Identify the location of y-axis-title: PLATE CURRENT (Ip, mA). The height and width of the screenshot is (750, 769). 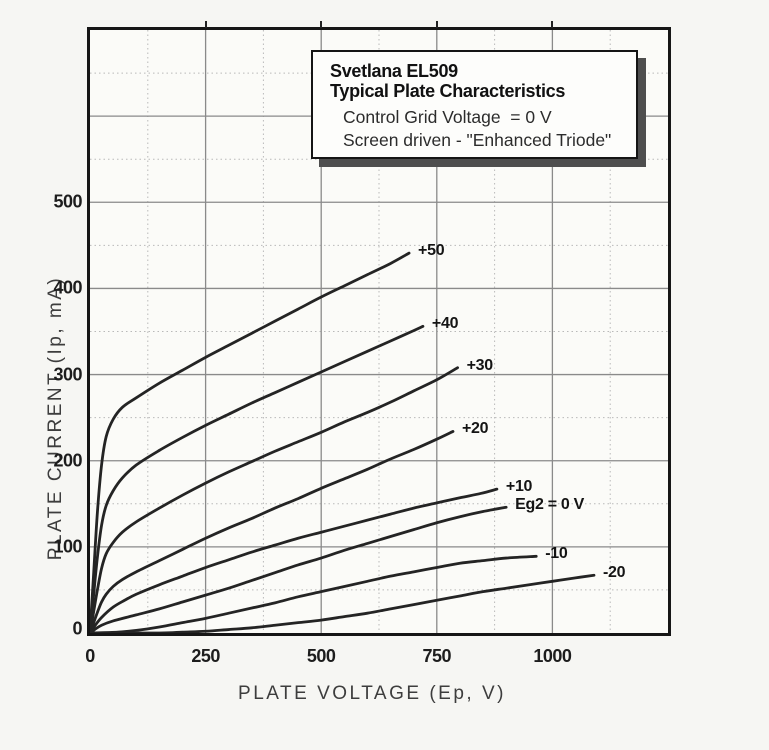
(55, 418).